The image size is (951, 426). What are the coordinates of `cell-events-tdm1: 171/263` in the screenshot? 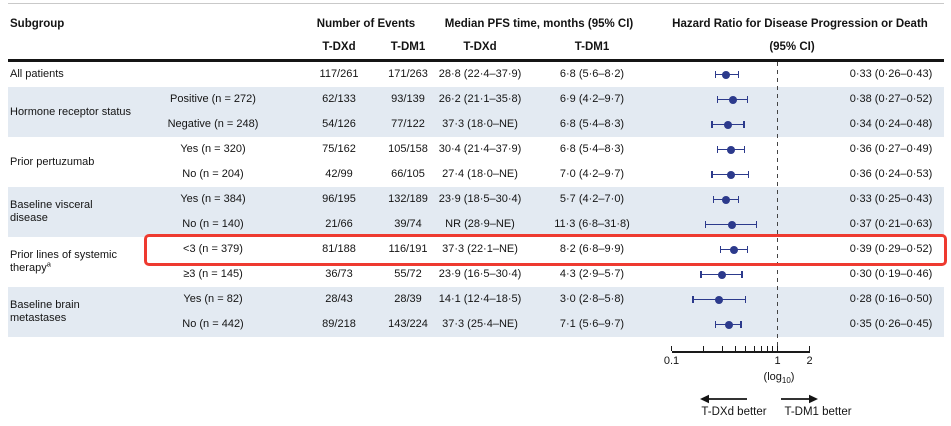 It's located at (408, 74).